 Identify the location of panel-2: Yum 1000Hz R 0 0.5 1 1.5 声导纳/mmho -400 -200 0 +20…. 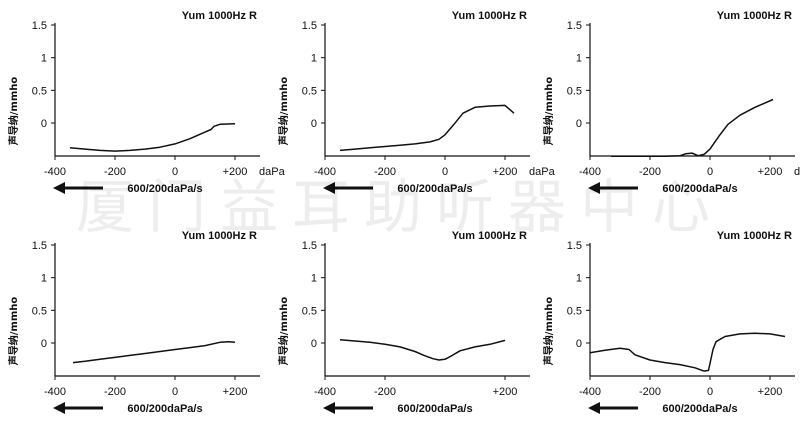
(416, 102).